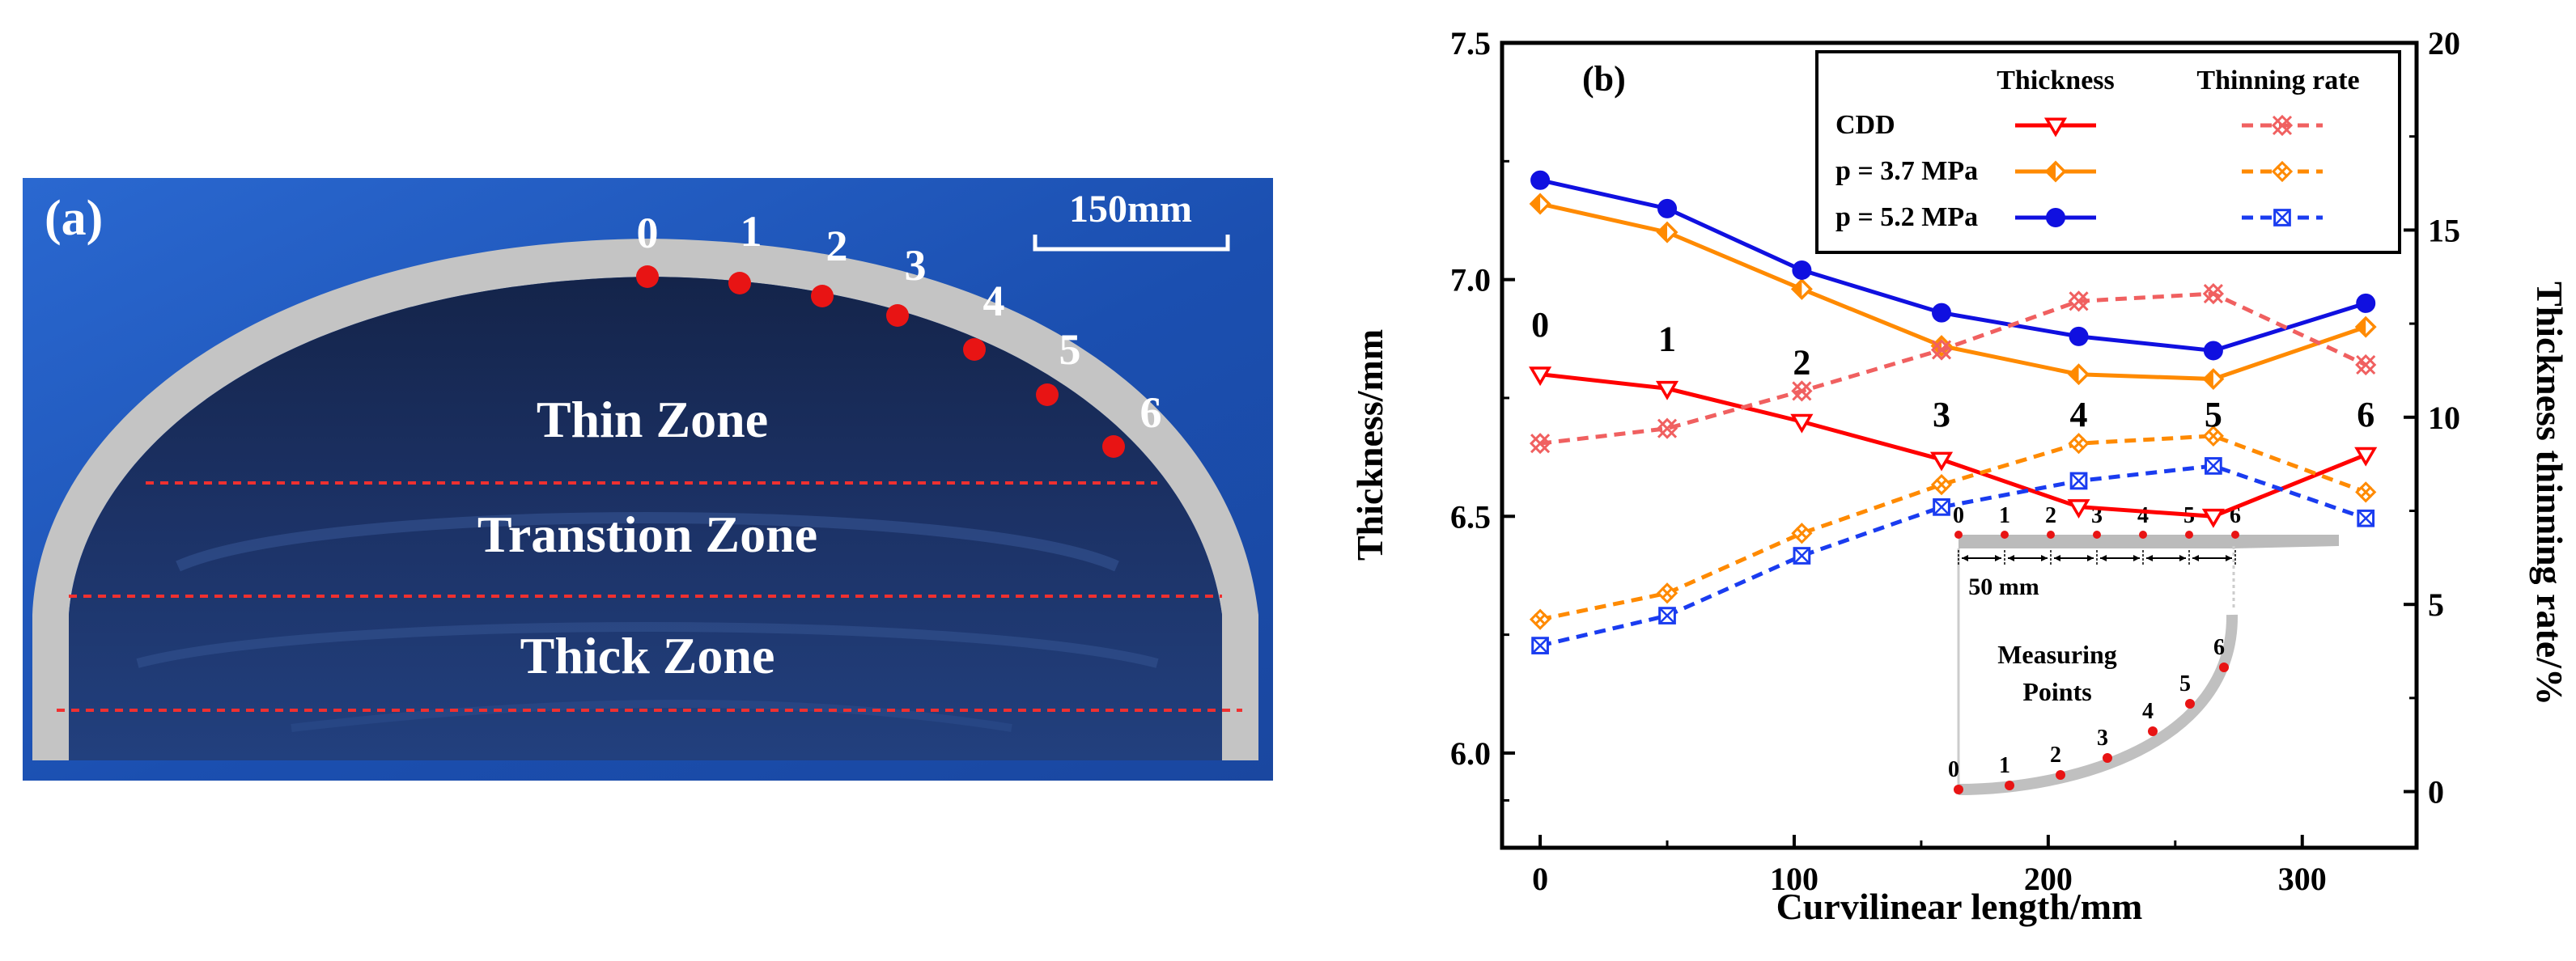 This screenshot has width=2576, height=961. I want to click on x-tick-label: 200, so click(2048, 879).